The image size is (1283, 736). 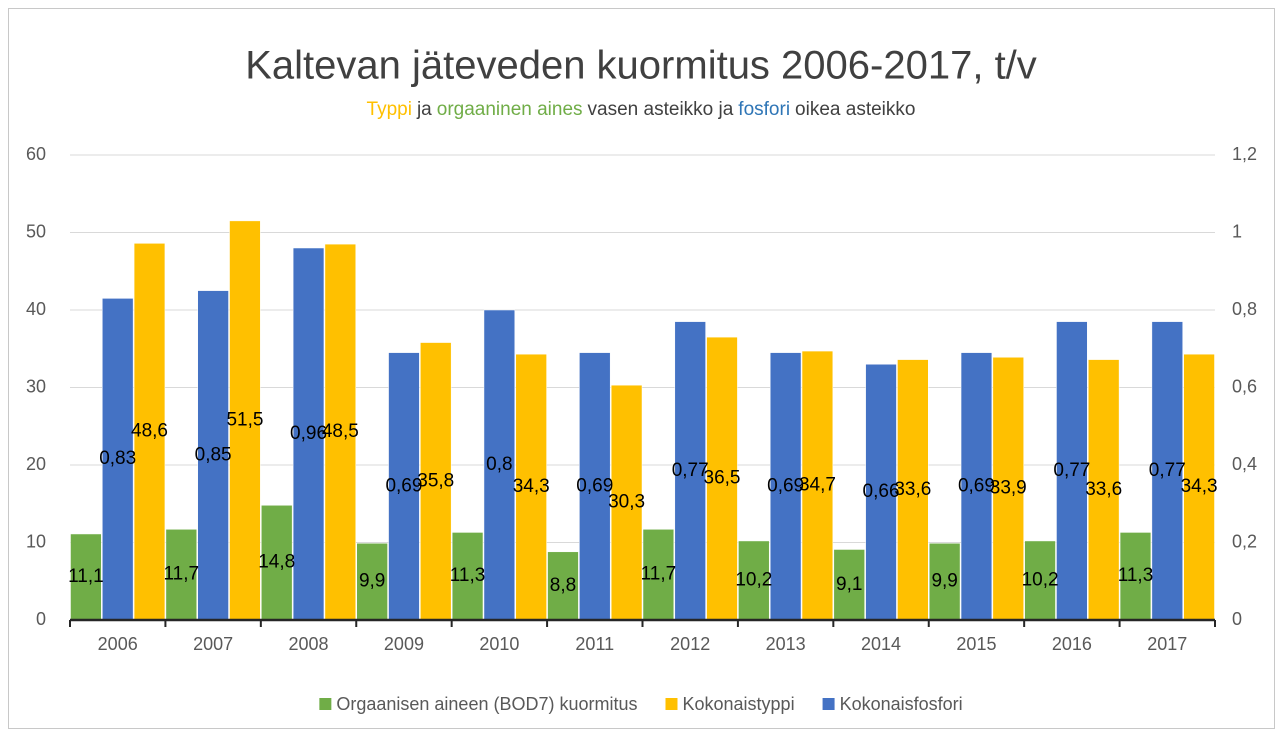 I want to click on data-label: 34,7, so click(x=817, y=485).